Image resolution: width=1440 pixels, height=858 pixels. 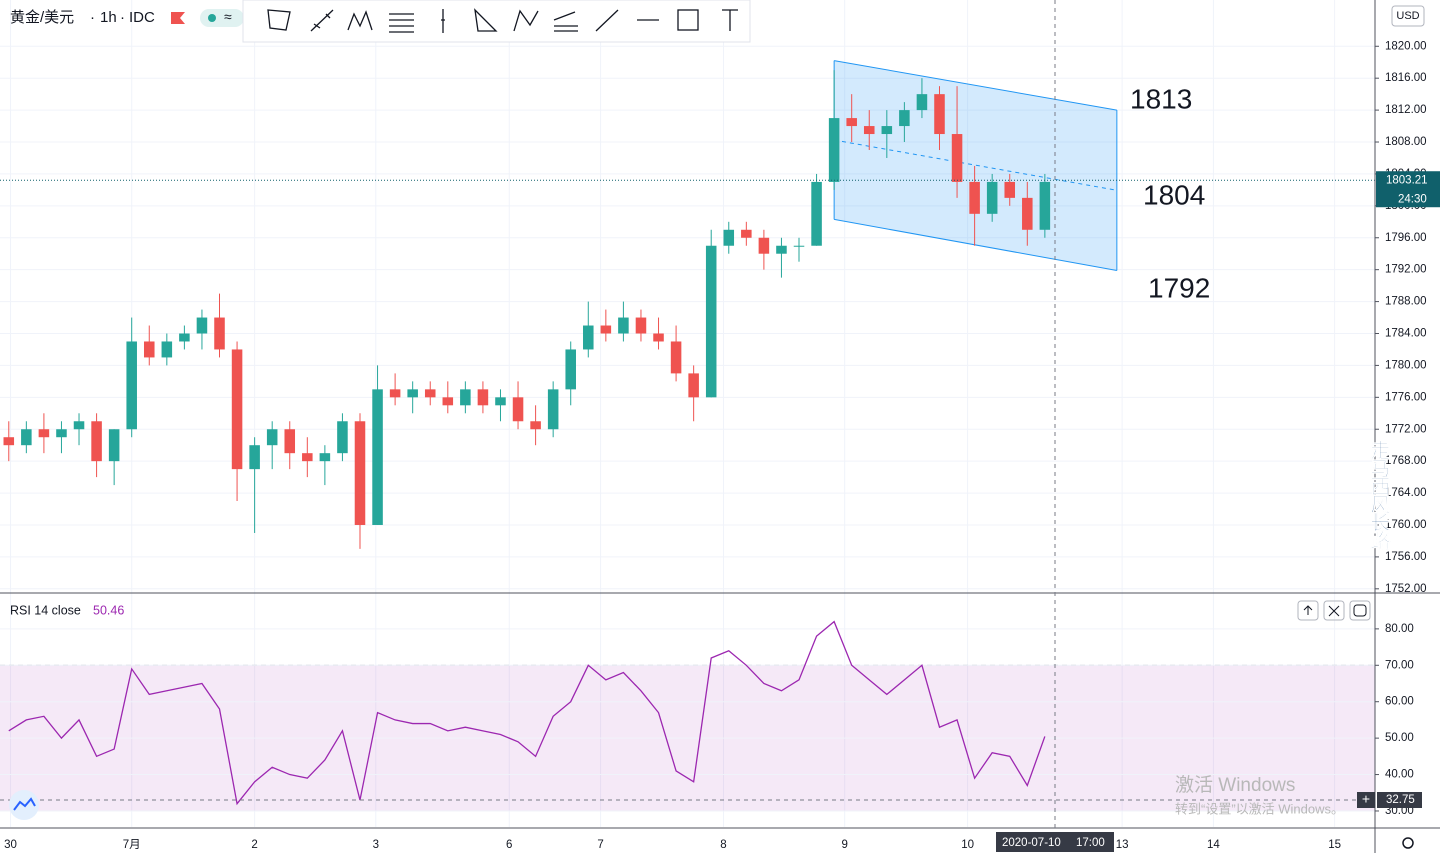 I want to click on y-tick-label: 1816.00, so click(x=1406, y=78).